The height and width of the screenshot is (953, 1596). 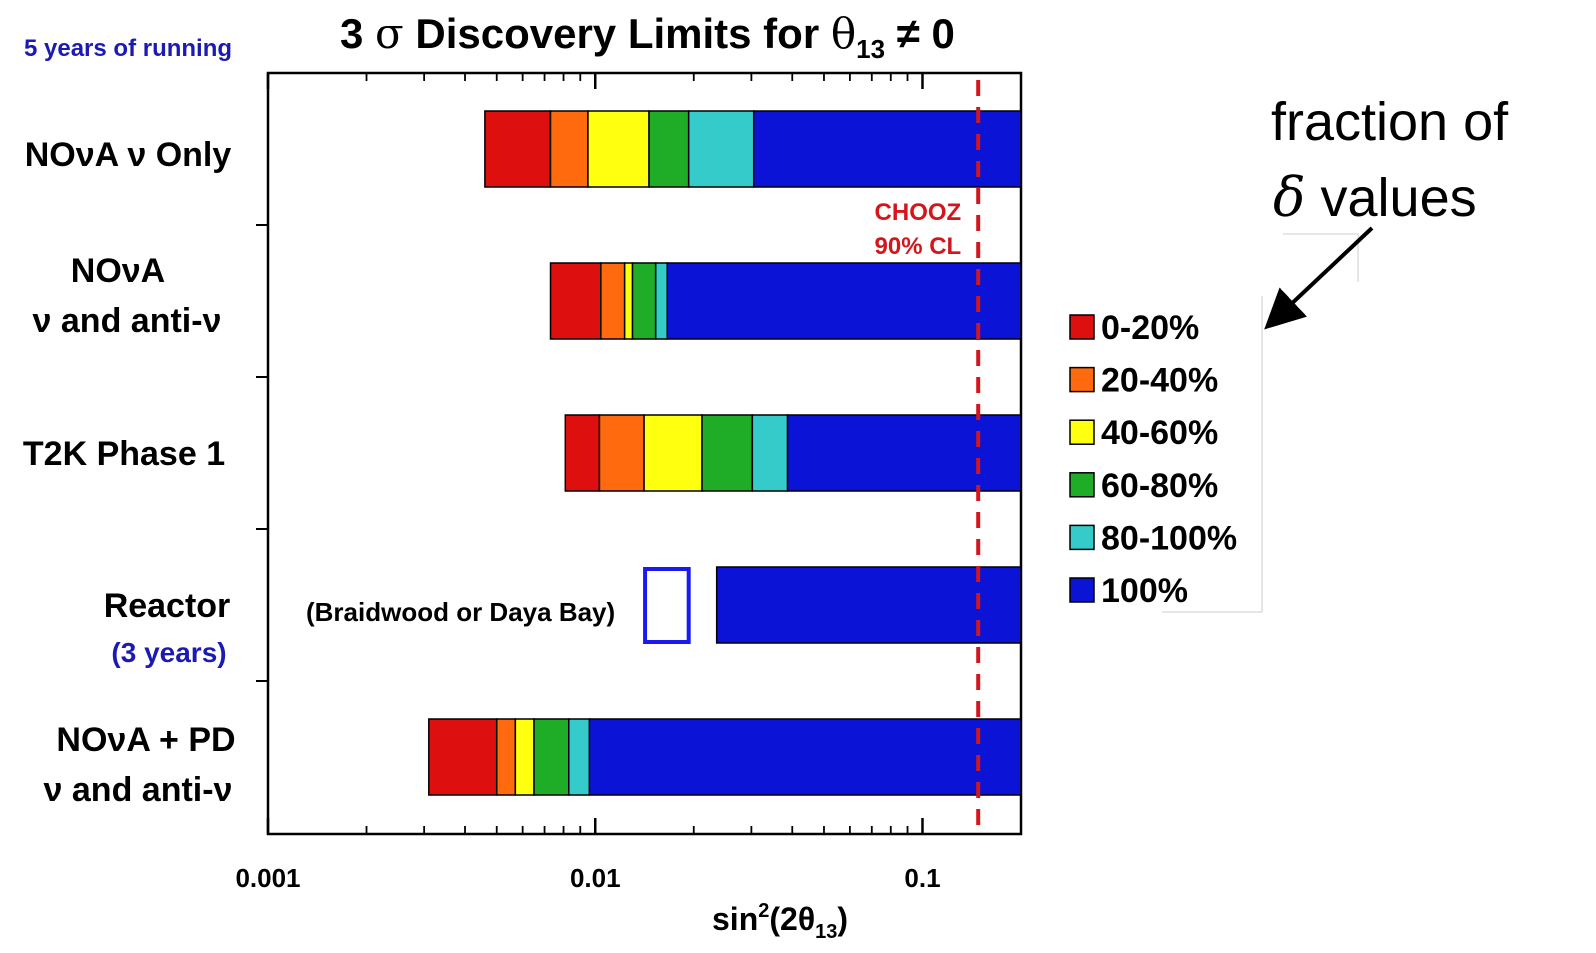 What do you see at coordinates (1159, 381) in the screenshot?
I see `legend-label: 20-40%` at bounding box center [1159, 381].